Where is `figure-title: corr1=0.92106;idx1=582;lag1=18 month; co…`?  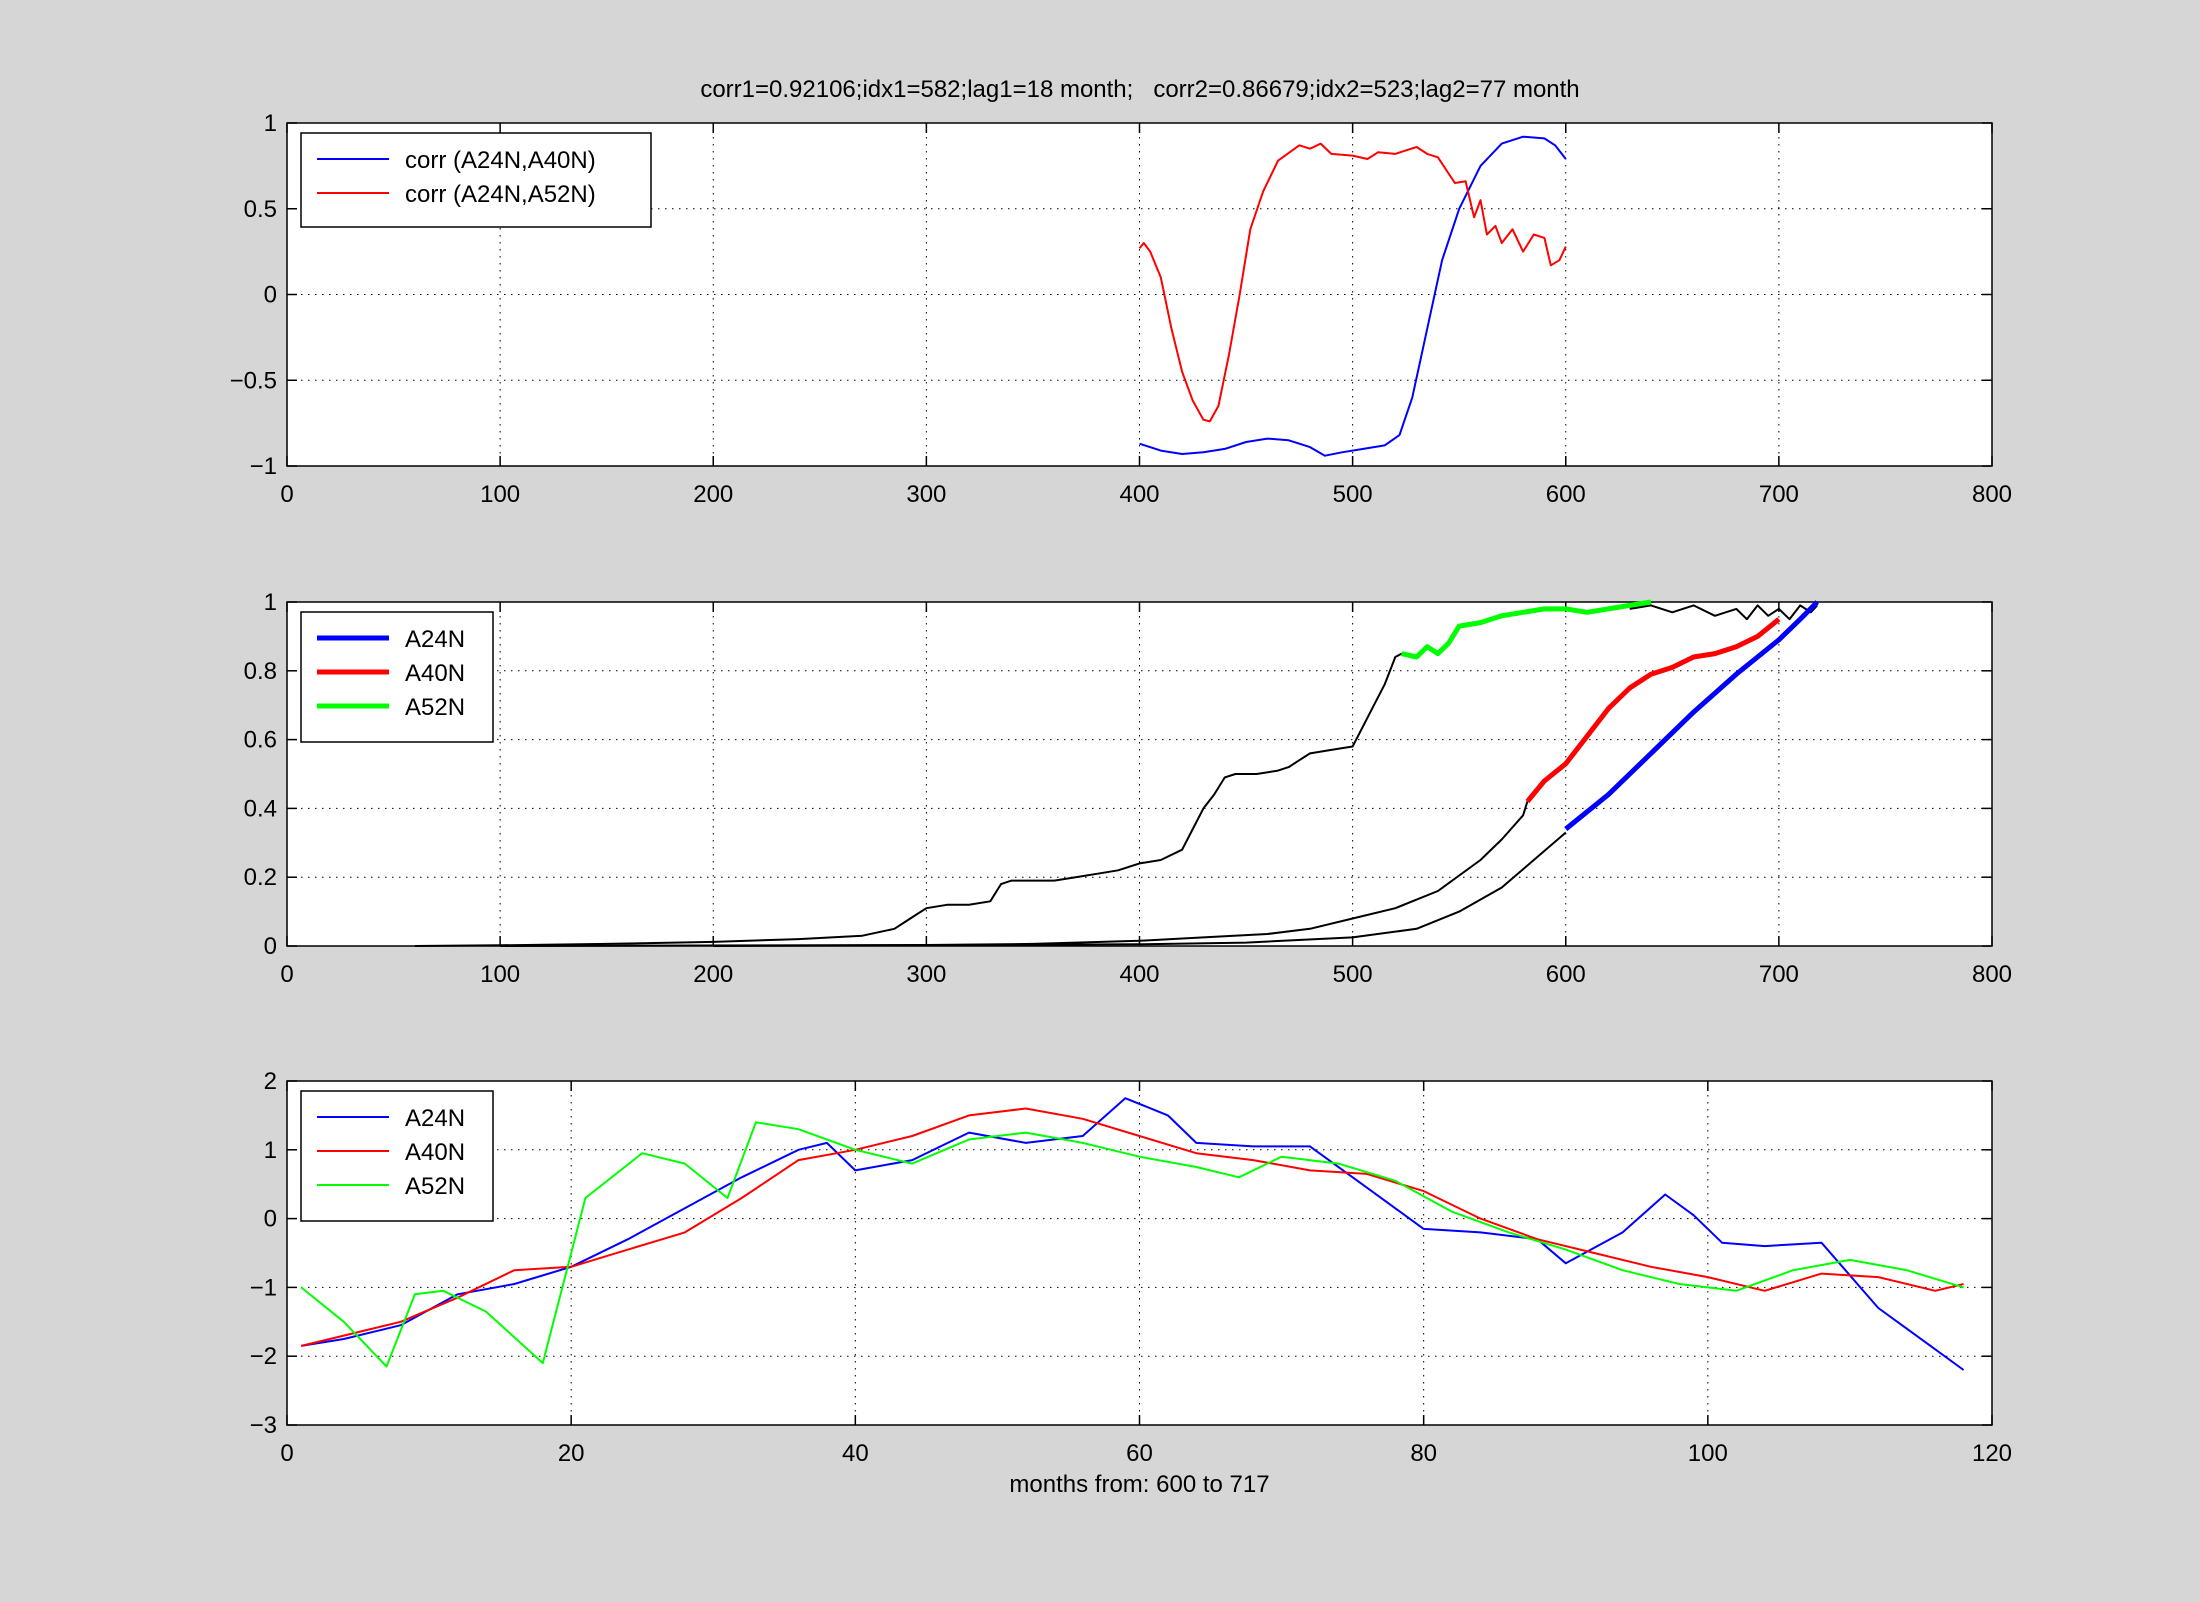 figure-title: corr1=0.92106;idx1=582;lag1=18 month; co… is located at coordinates (1139, 89).